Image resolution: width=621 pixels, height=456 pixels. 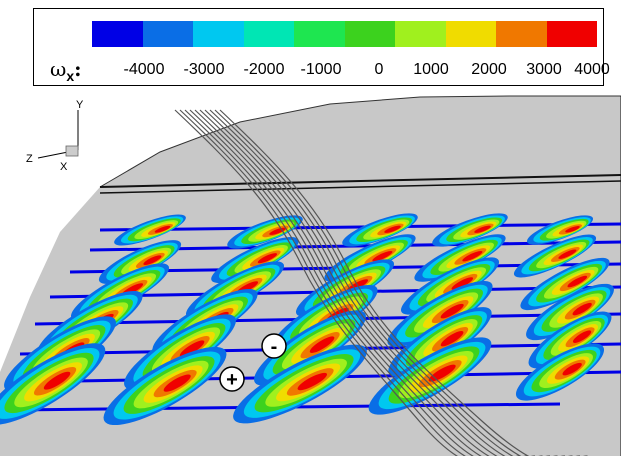 I want to click on tick-label: 3000, so click(x=544, y=69).